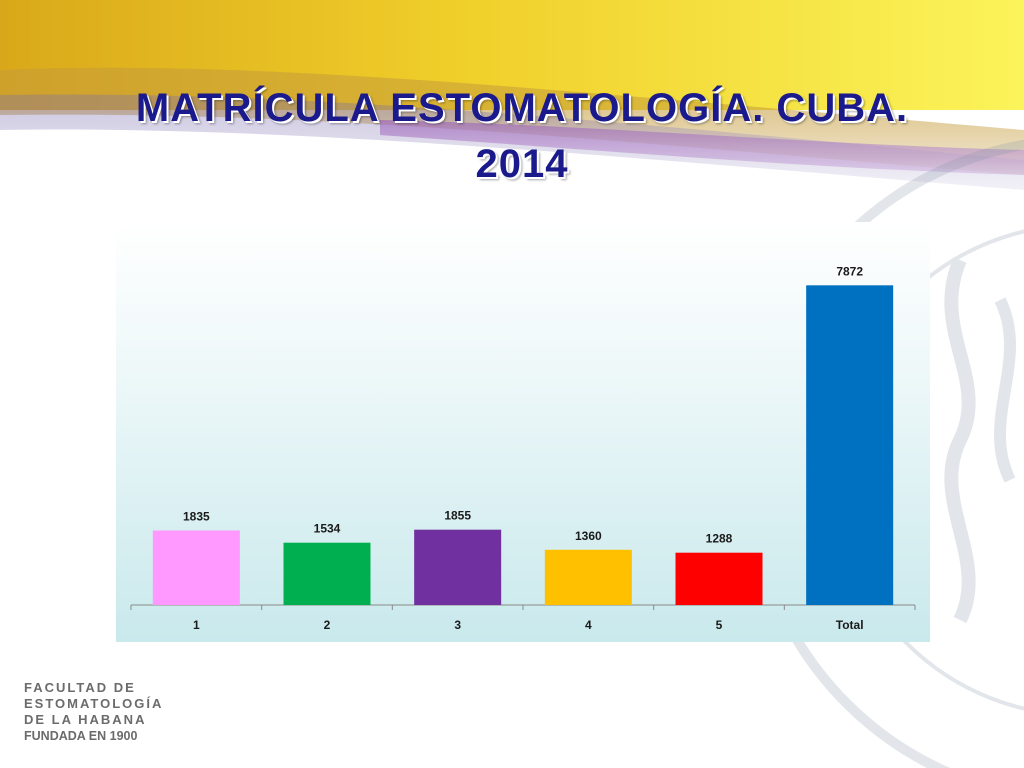  I want to click on x-tick-label: Total, so click(850, 625).